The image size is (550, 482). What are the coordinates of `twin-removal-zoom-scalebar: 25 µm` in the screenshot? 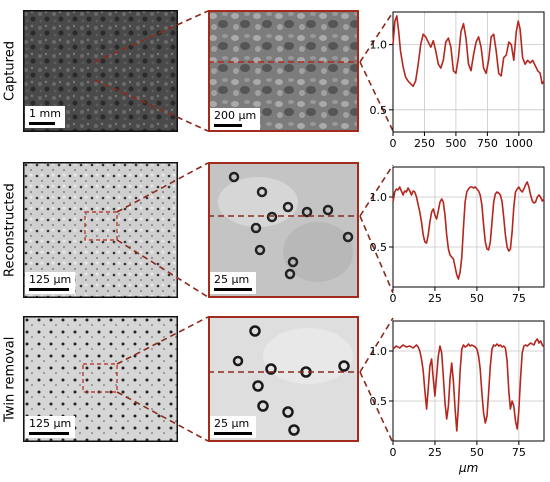 It's located at (233, 427).